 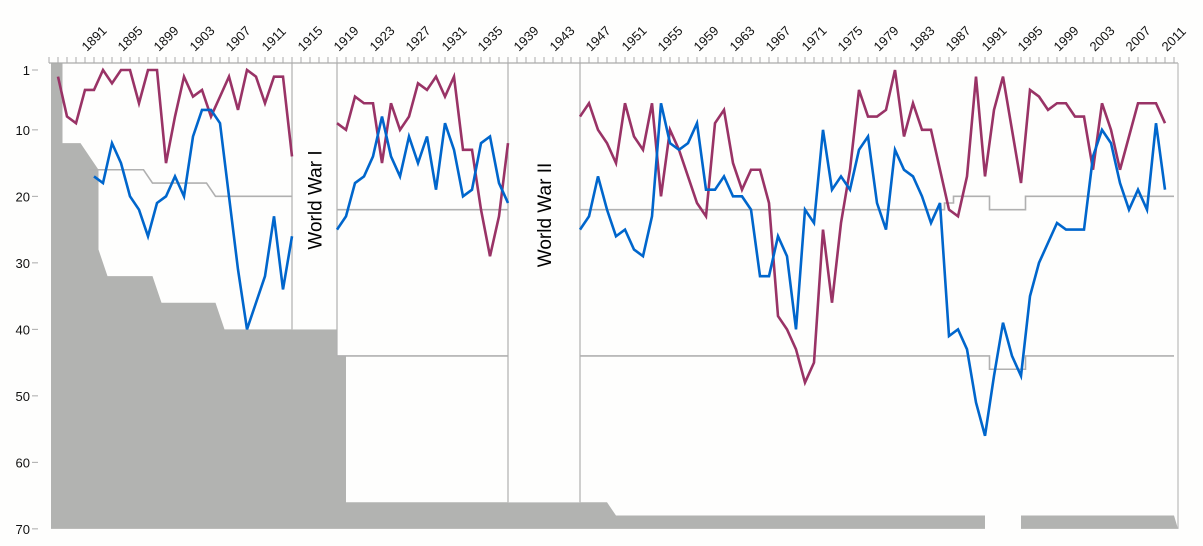 What do you see at coordinates (27, 300) in the screenshot?
I see `y-tick-labels: 1 10 20 30 40 50 60 70` at bounding box center [27, 300].